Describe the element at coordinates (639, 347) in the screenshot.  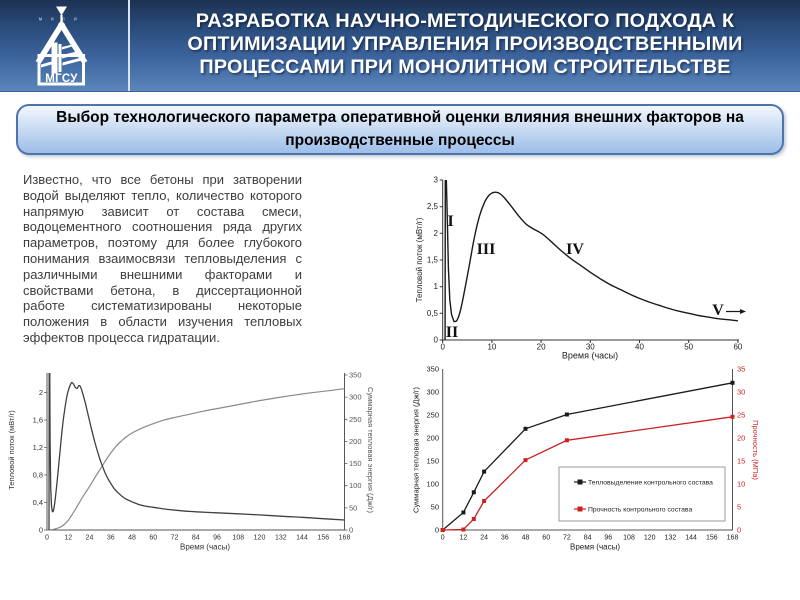
I see `svg-text: 40` at that location.